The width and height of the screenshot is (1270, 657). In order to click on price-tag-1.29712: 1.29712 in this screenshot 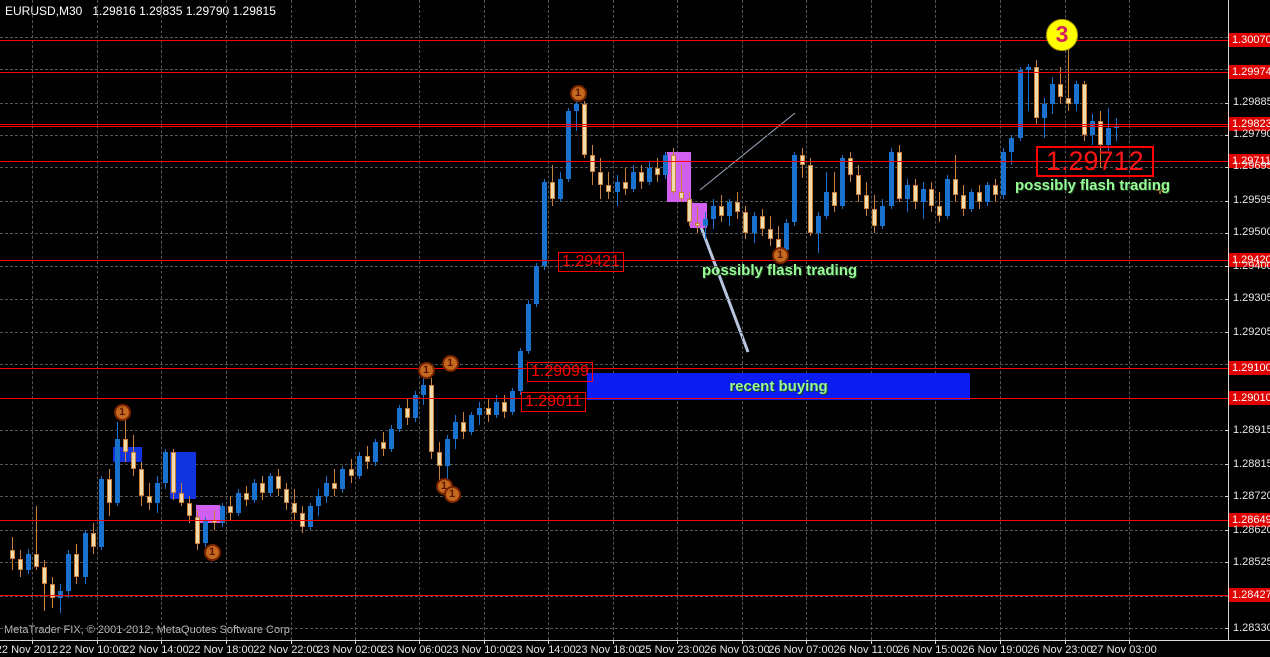, I will do `click(1095, 161)`.